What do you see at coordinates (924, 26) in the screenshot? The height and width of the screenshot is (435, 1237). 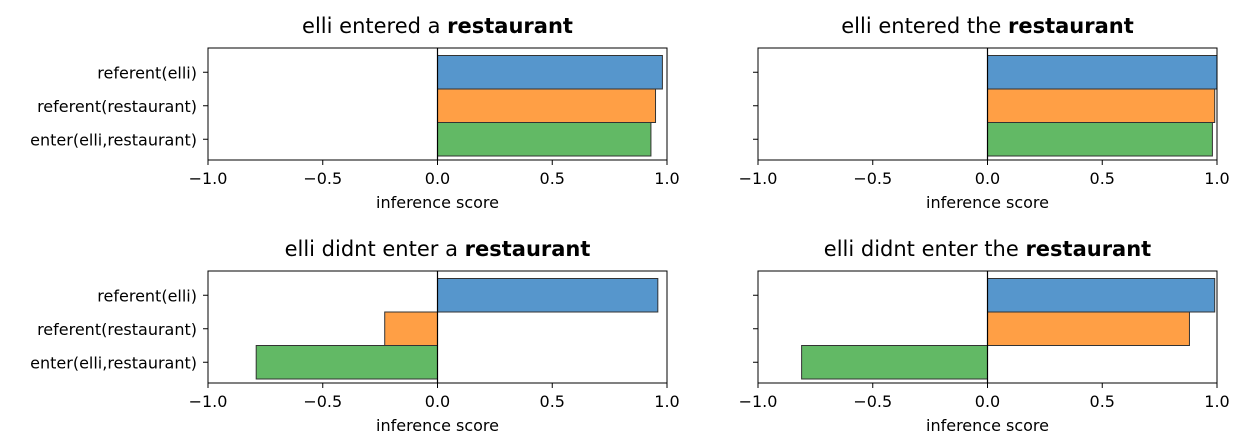 I see `subplot-title-text: elli entered the` at bounding box center [924, 26].